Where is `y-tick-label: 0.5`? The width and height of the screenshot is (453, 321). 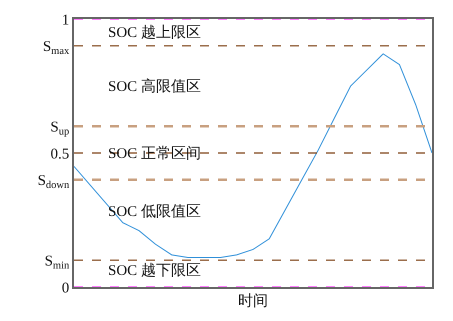 y-tick-label: 0.5 is located at coordinates (60, 154).